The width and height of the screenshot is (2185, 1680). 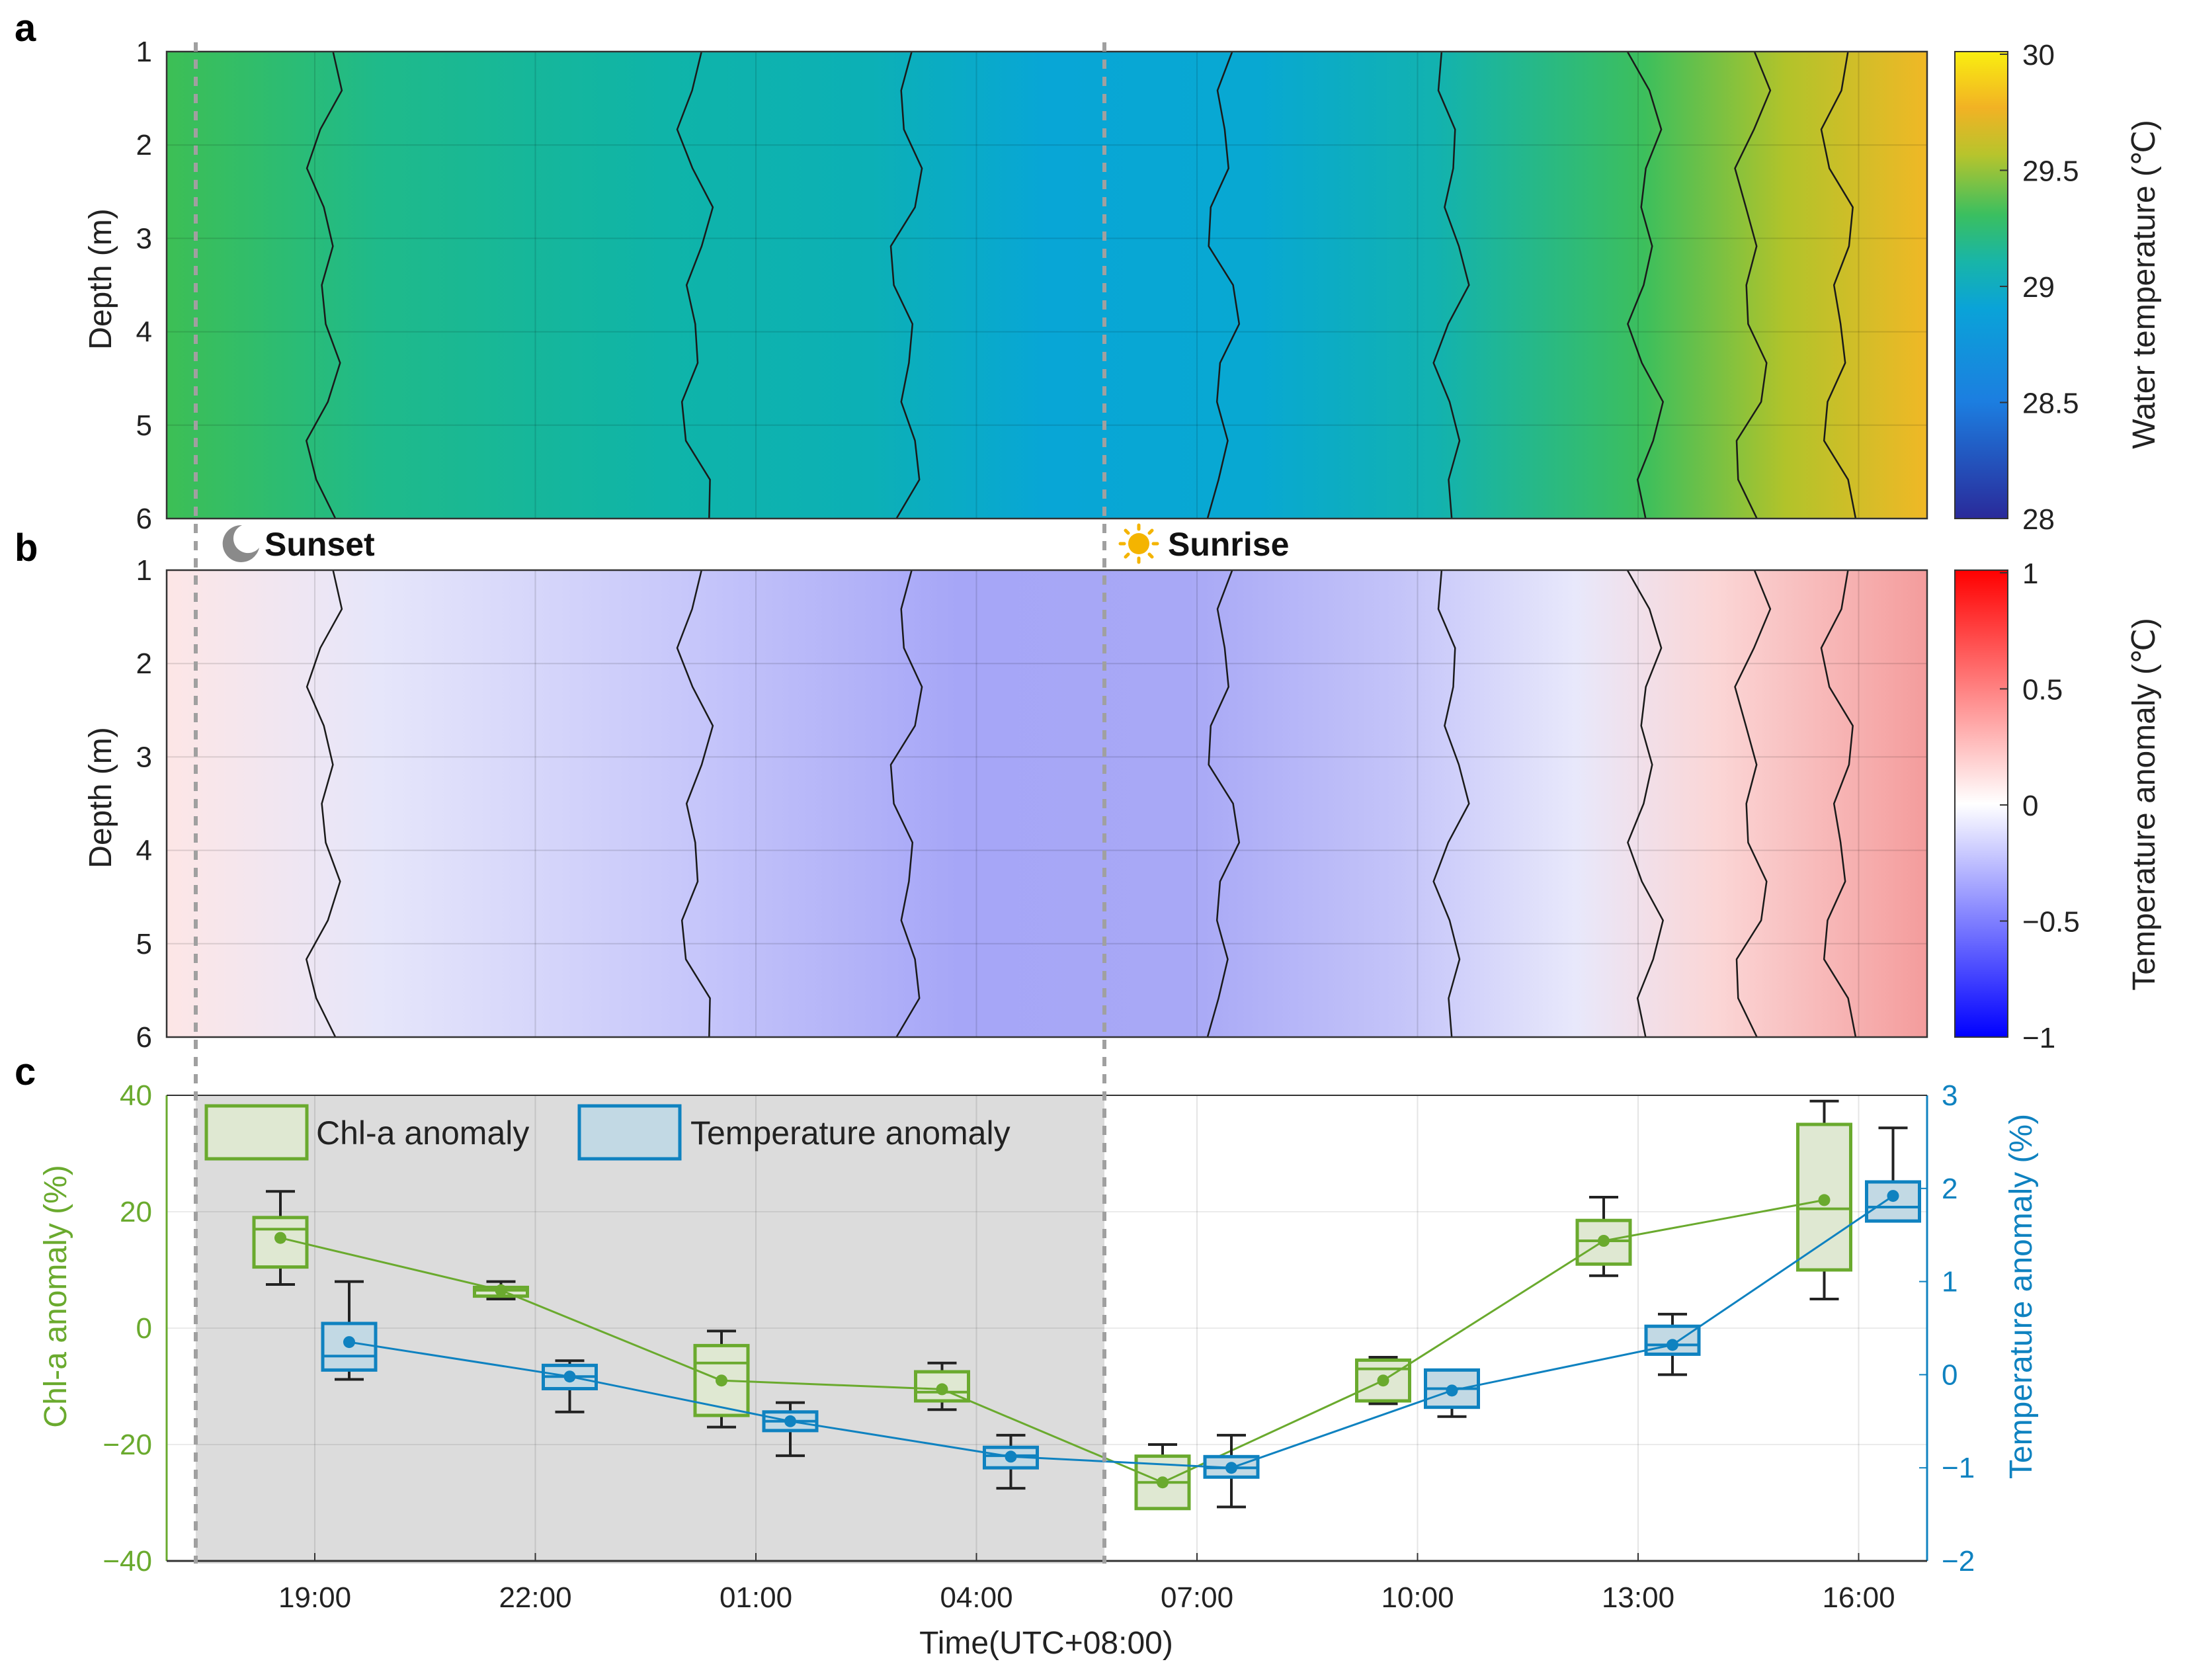 What do you see at coordinates (101, 279) in the screenshot?
I see `panel-a-ylabel: Depth (m)` at bounding box center [101, 279].